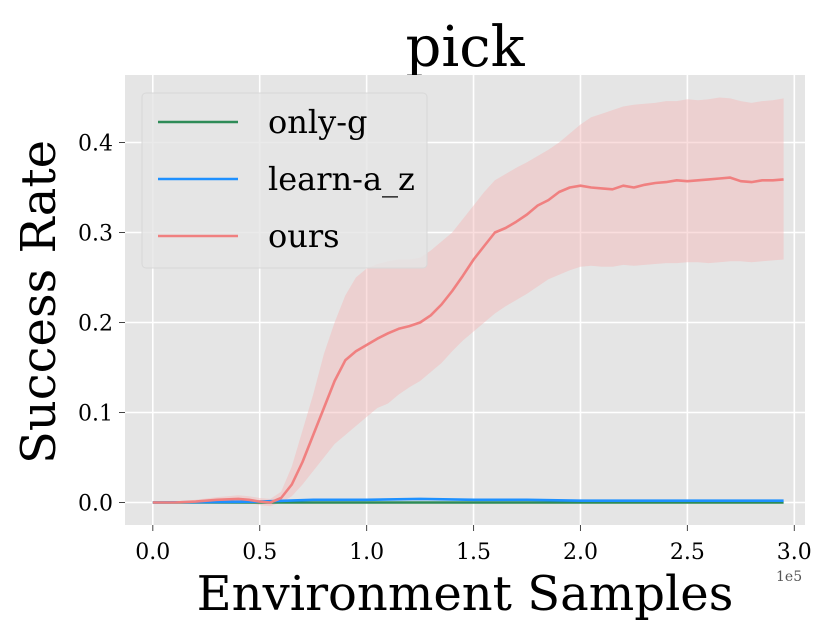 The image size is (830, 639). Describe the element at coordinates (152, 552) in the screenshot. I see `x-tick-label: 0.0` at that location.